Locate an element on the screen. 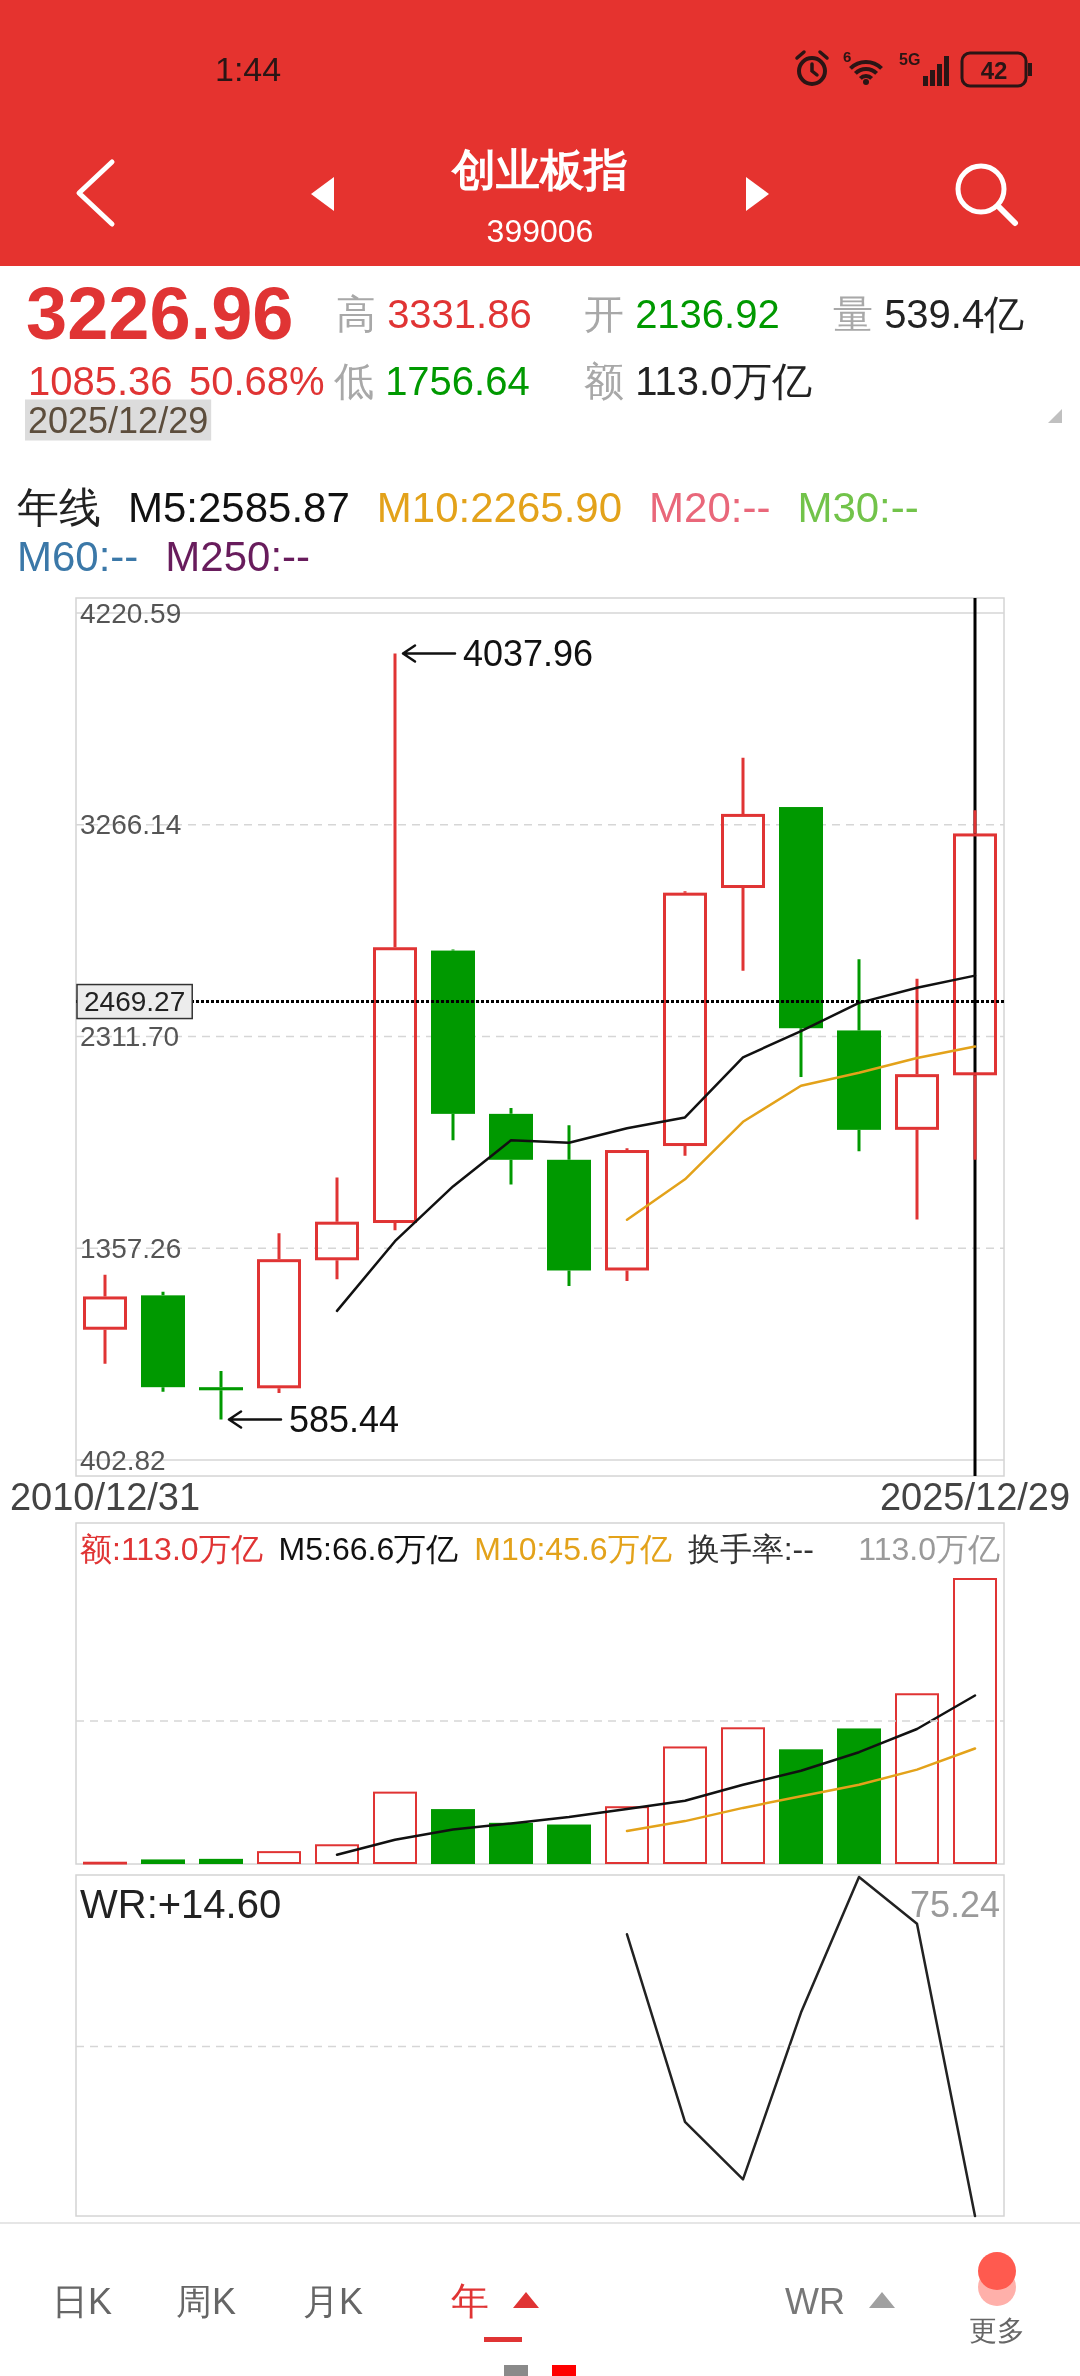 This screenshot has width=1080, height=2376. text: M10:45.6万亿 is located at coordinates (573, 1549).